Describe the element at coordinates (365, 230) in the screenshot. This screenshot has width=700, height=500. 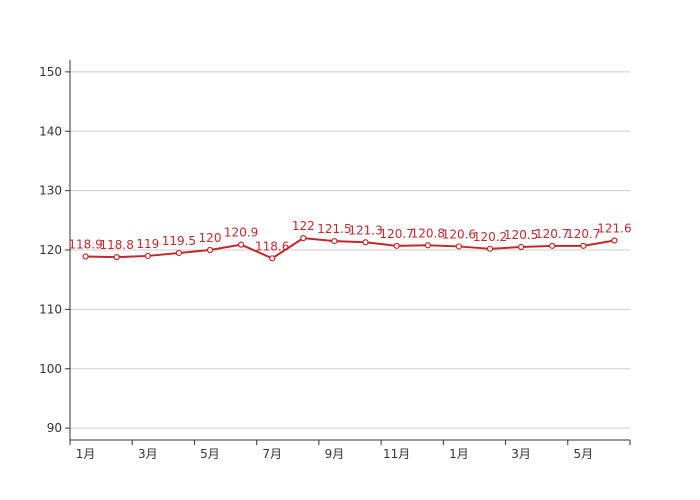
I see `data-label: 121.3` at that location.